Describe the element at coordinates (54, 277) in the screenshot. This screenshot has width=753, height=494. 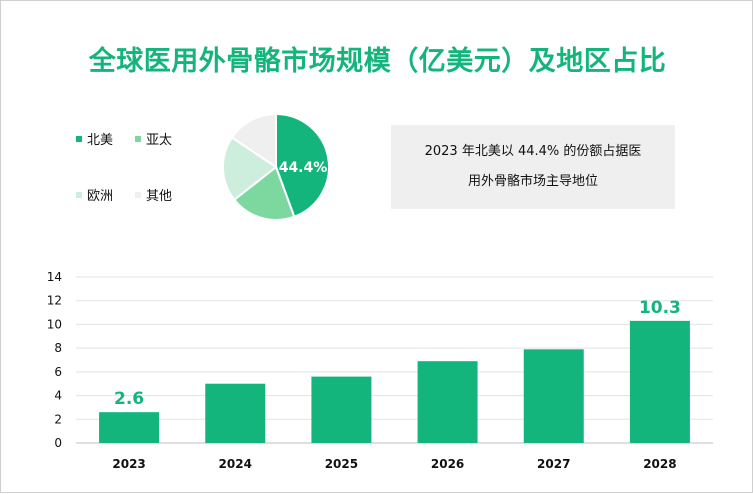
I see `y-tick-label: 14` at that location.